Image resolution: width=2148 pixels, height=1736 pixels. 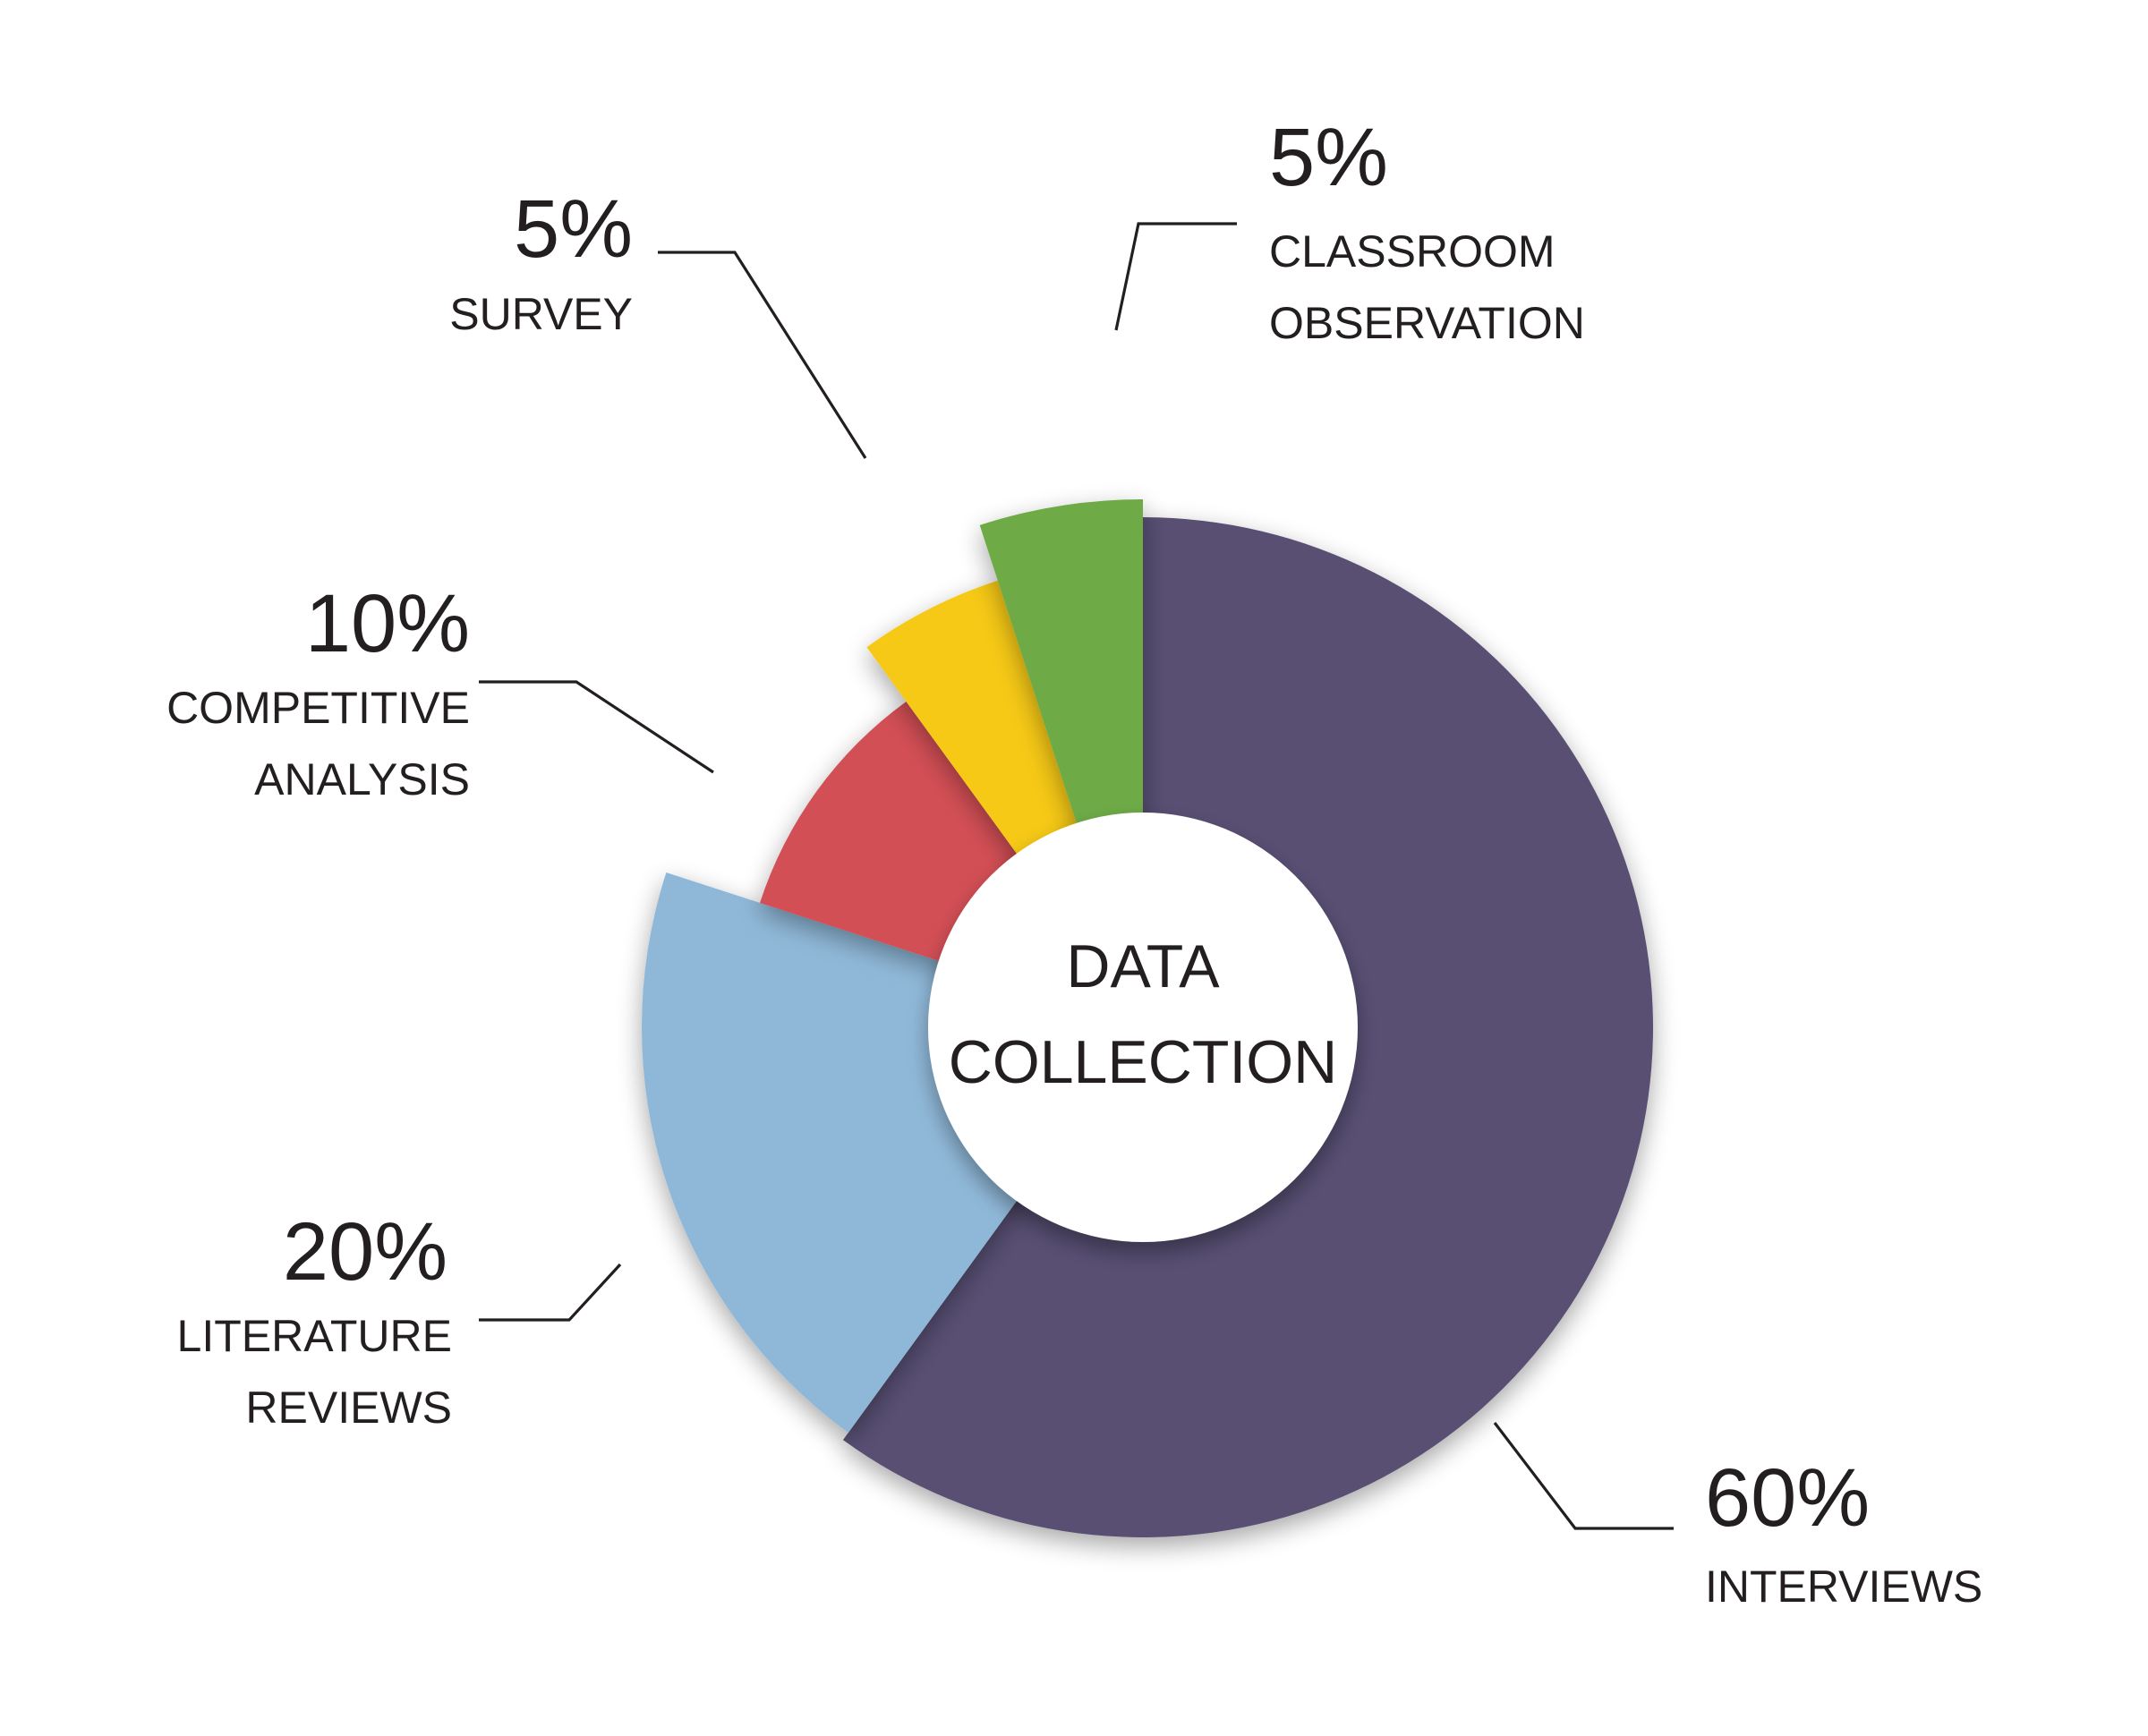 I want to click on center-label-line-1: DATA, so click(x=1143, y=966).